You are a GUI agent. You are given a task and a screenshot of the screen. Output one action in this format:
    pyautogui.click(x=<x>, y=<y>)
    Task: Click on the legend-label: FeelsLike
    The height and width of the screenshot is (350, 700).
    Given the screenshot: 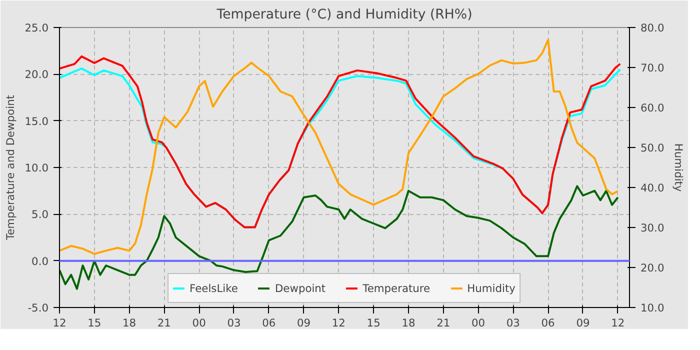 What is the action you would take?
    pyautogui.click(x=214, y=288)
    